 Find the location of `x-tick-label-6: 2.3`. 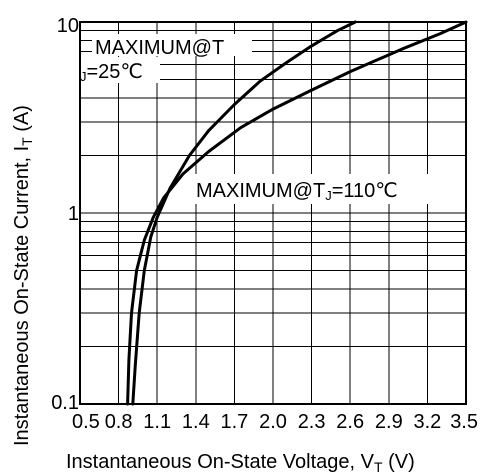

x-tick-label-6: 2.3 is located at coordinates (312, 422).